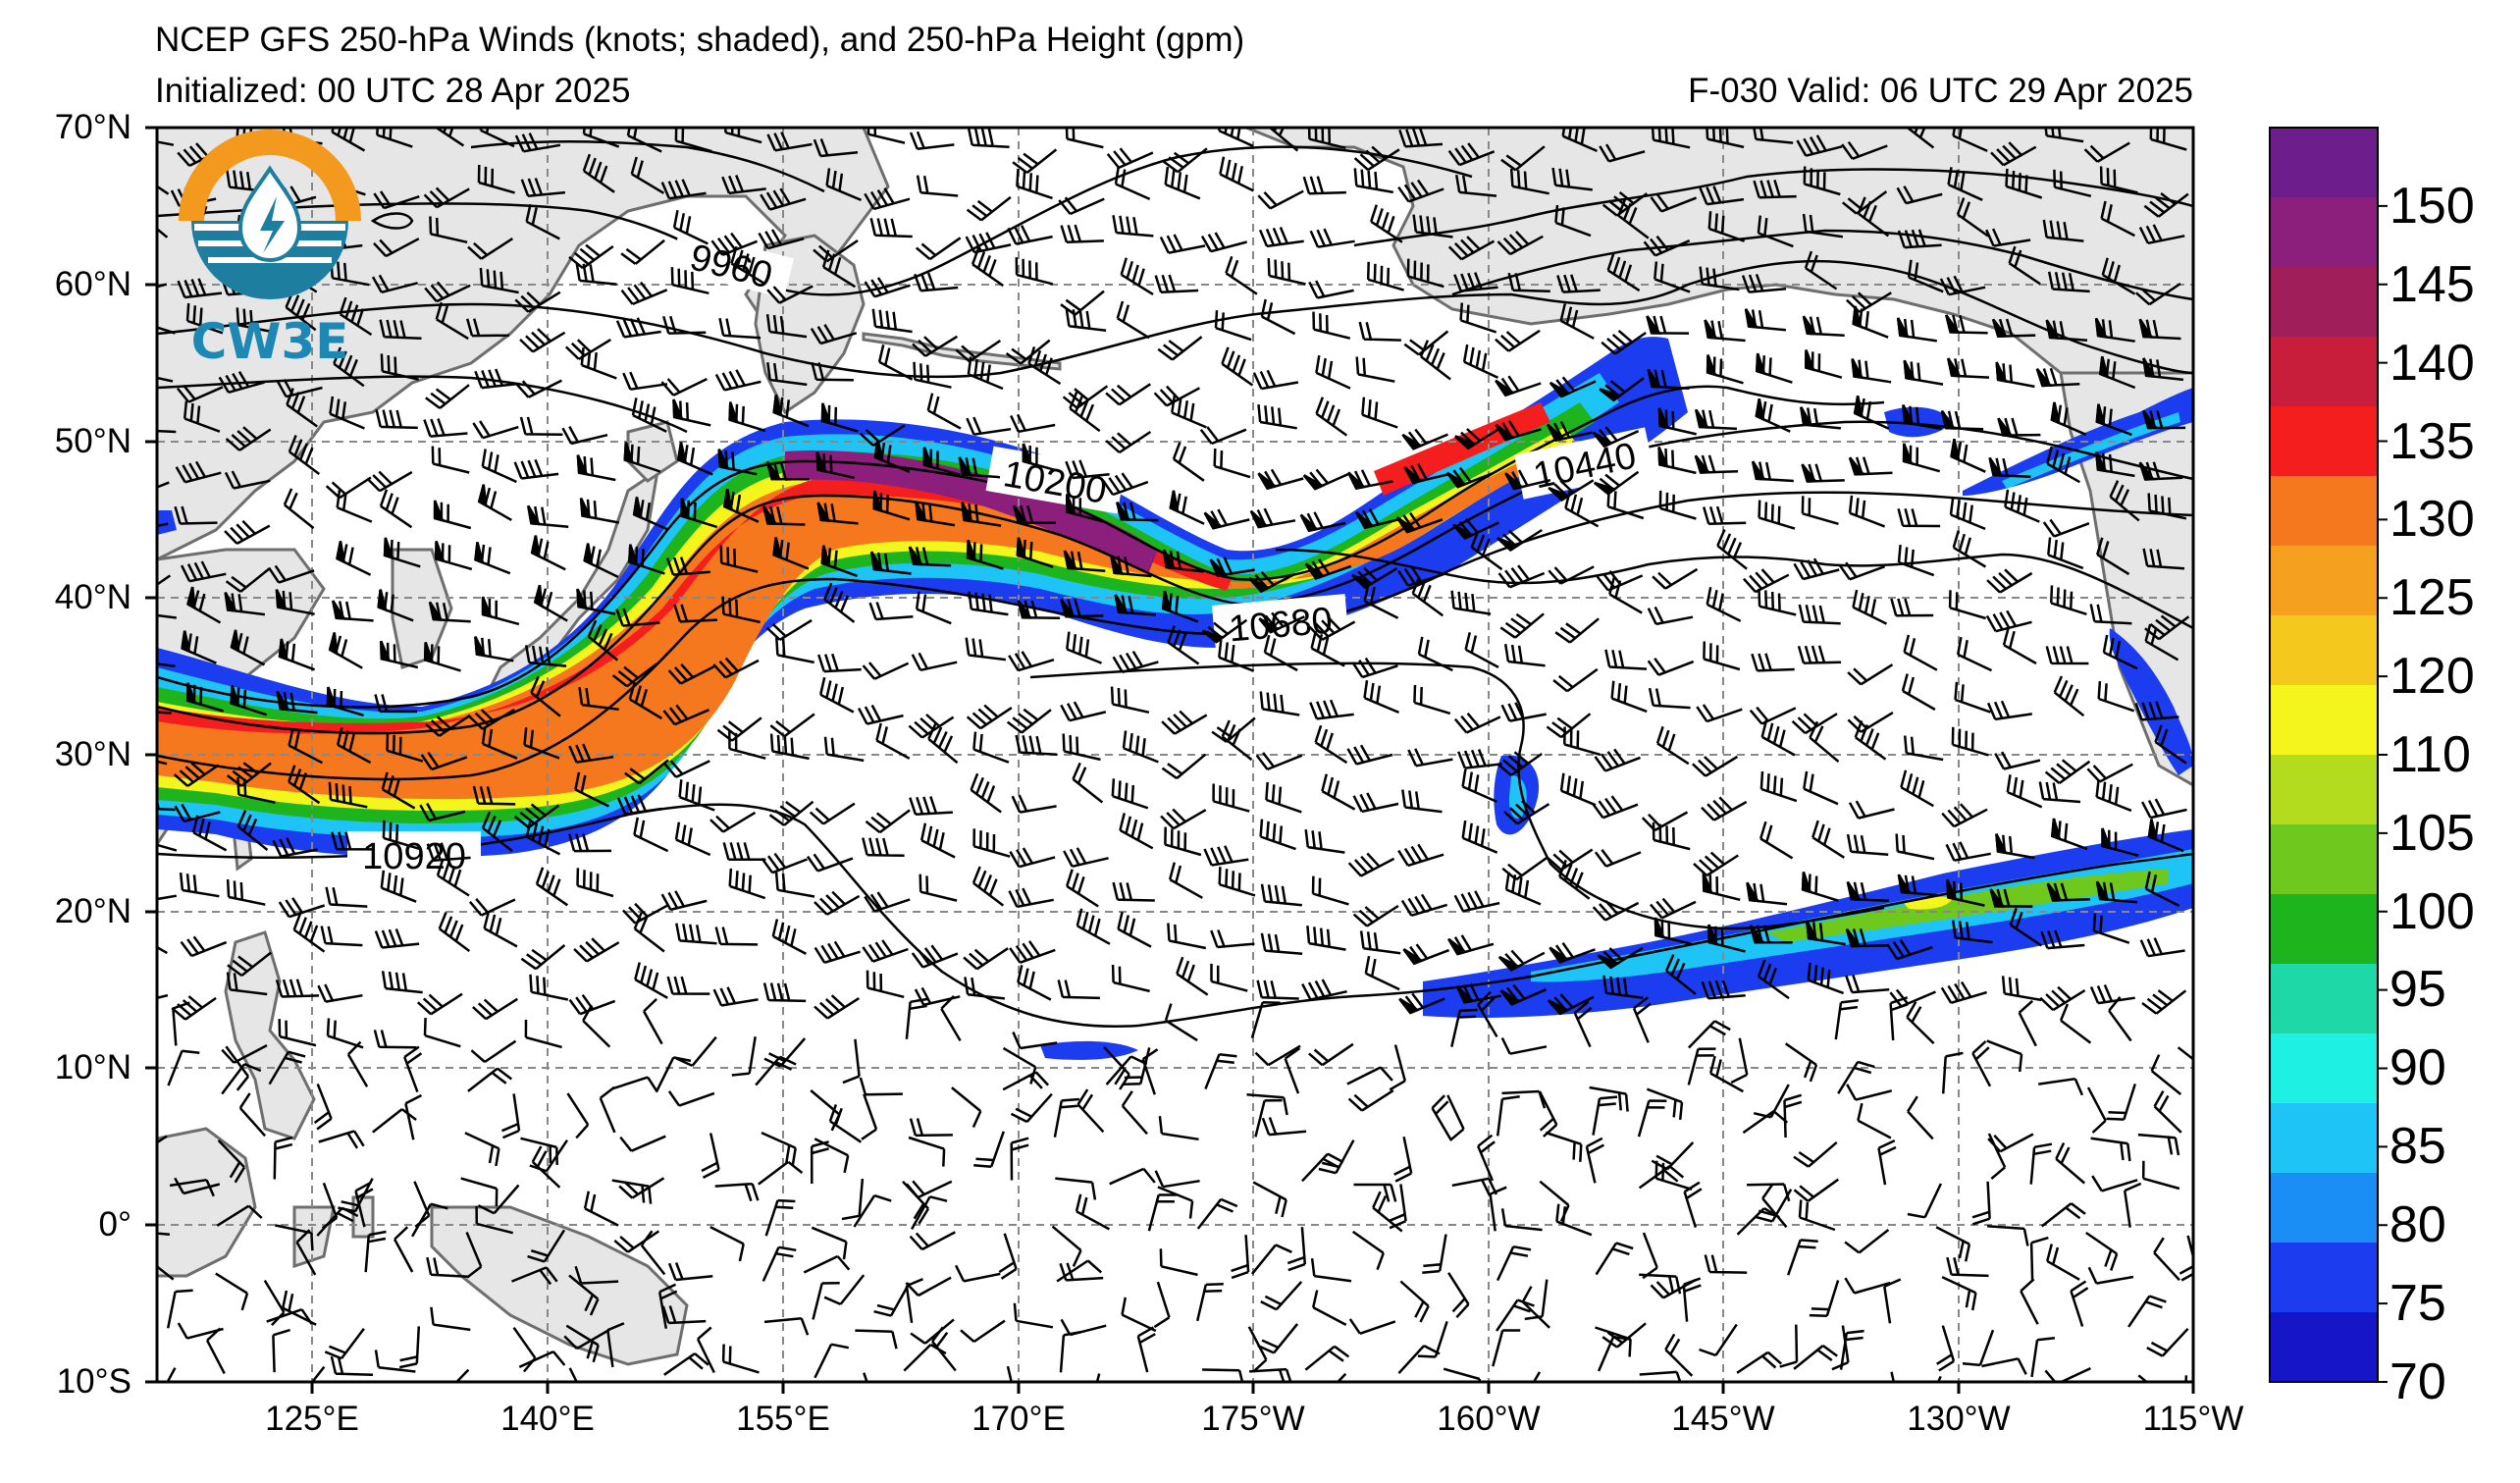 This screenshot has height=1483, width=2520. I want to click on colorbar-tick-label: 90, so click(2417, 1067).